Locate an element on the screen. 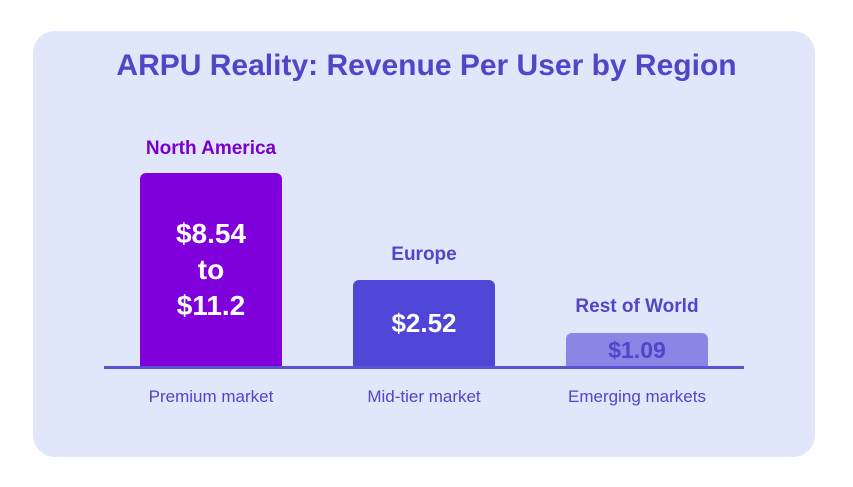  bar-value-na-high: $11.2 is located at coordinates (211, 305).